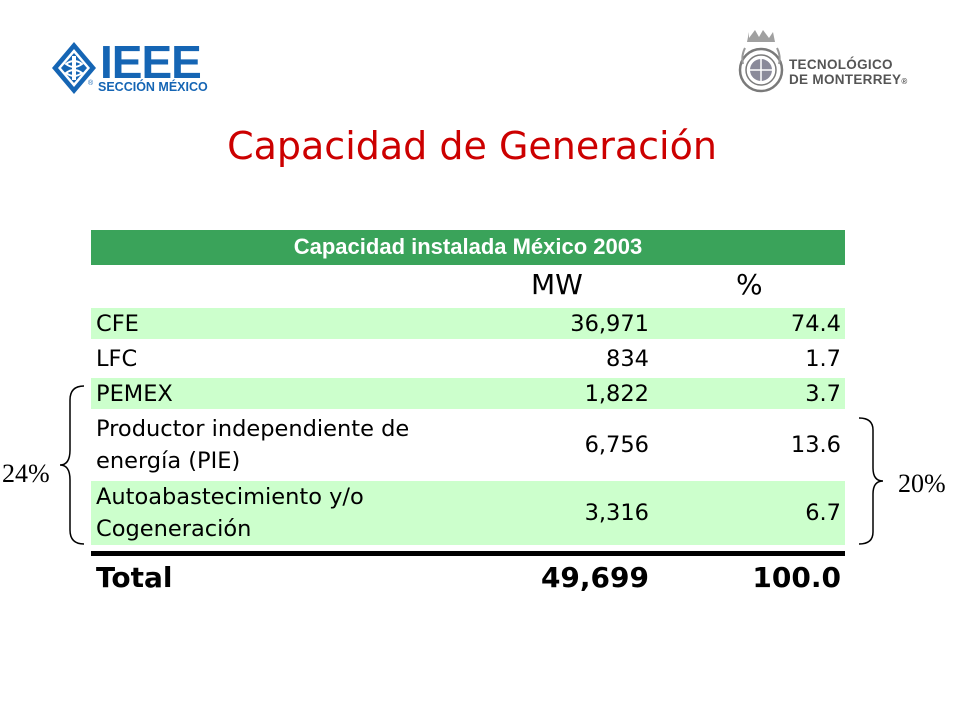 The height and width of the screenshot is (720, 960). What do you see at coordinates (796, 577) in the screenshot?
I see `total-percent-value: 100.0` at bounding box center [796, 577].